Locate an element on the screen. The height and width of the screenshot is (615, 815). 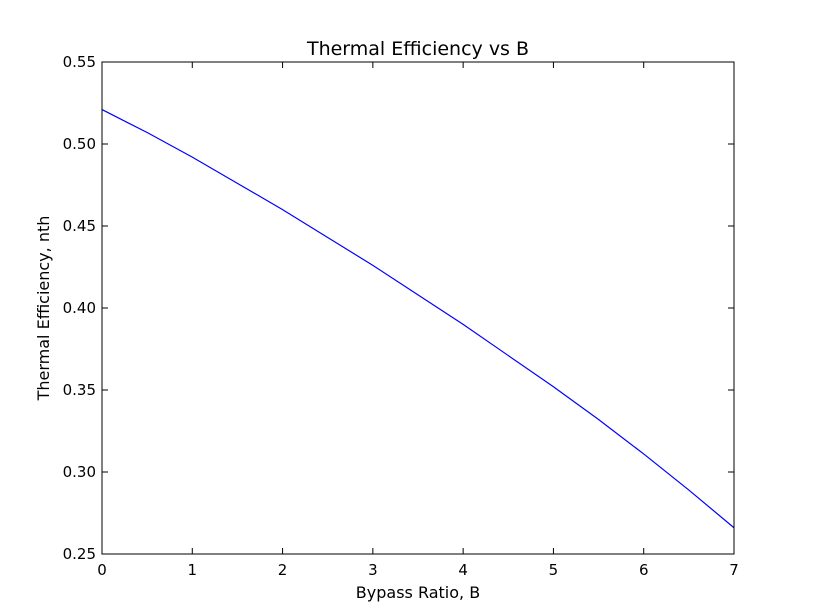
x-tick-label: 2 is located at coordinates (283, 570).